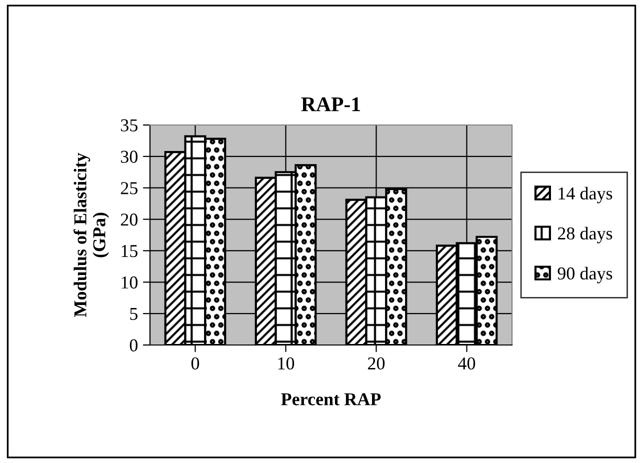  I want to click on x-tick-label: 40, so click(467, 363).